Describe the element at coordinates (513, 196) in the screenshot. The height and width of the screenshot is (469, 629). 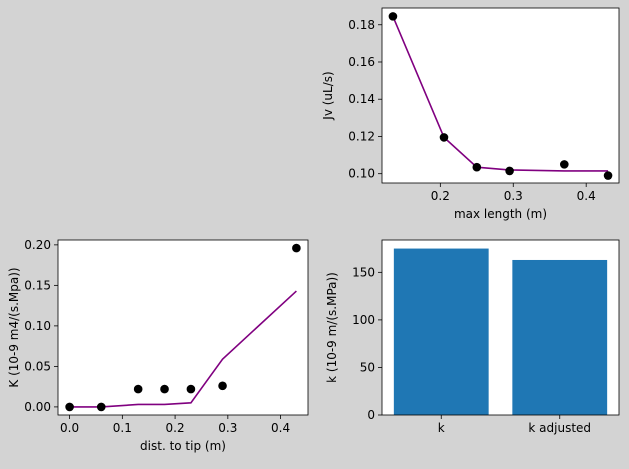
I see `x-tick-label-1: 0.3` at that location.